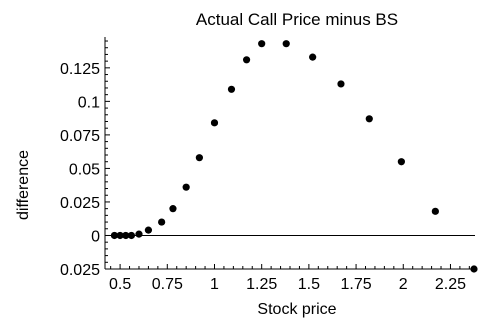  Describe the element at coordinates (214, 284) in the screenshot. I see `x-tick-label: 1` at that location.